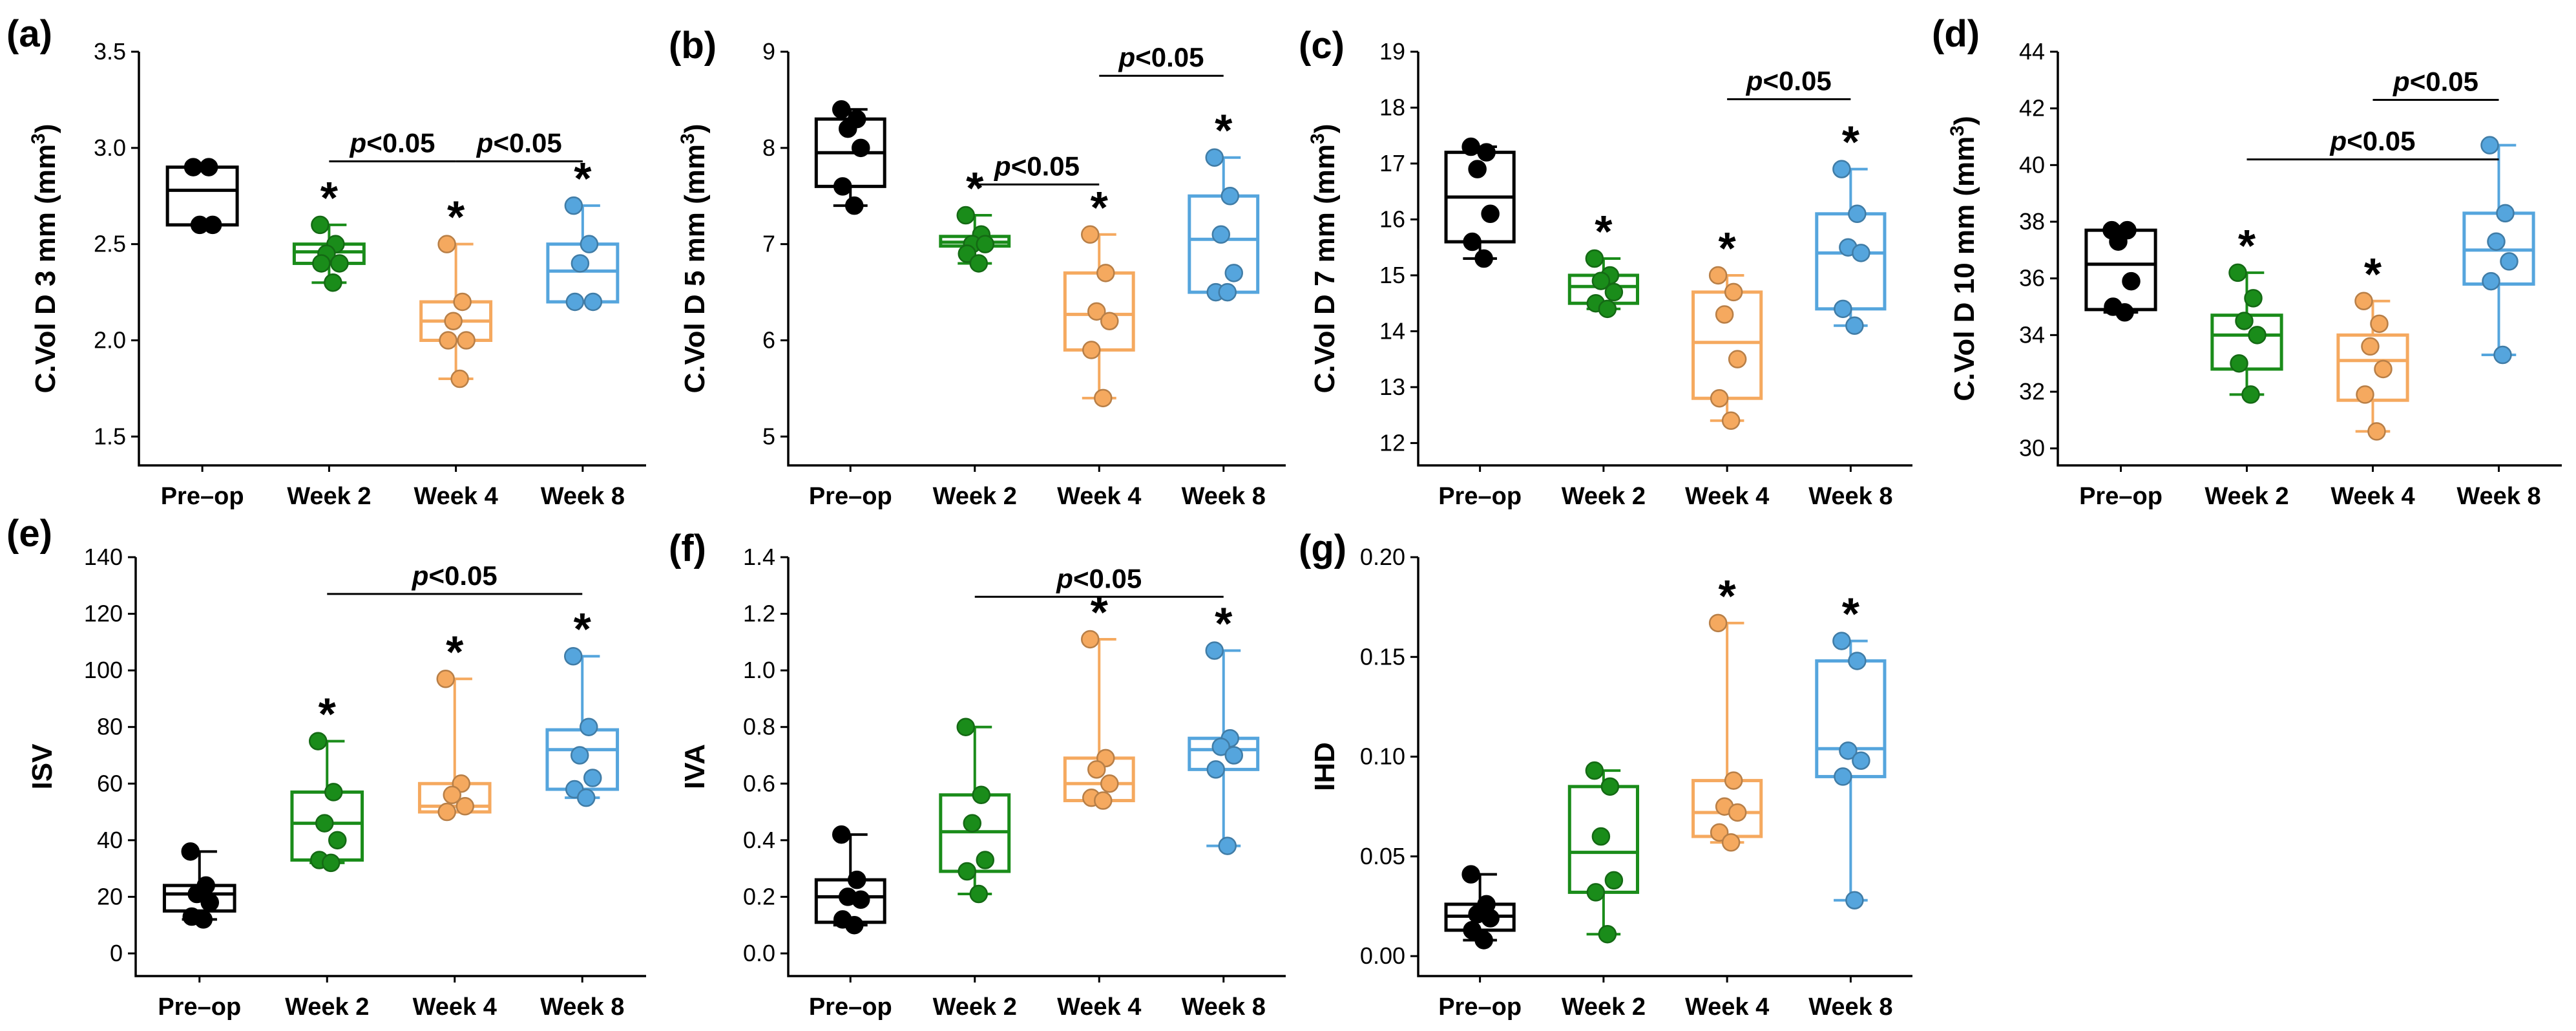 This screenshot has width=2576, height=1031. What do you see at coordinates (1392, 219) in the screenshot?
I see `y-tick-label: 16` at bounding box center [1392, 219].